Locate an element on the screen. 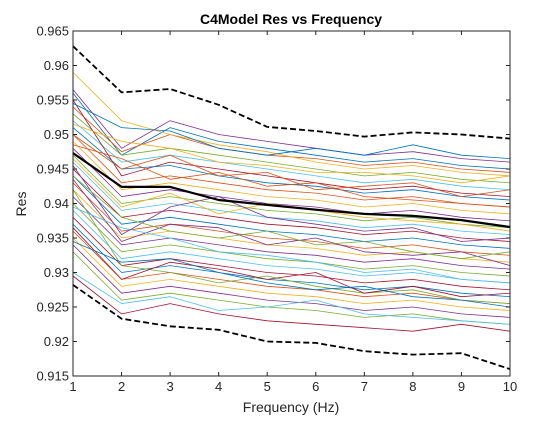 This screenshot has height=425, width=560. y-tick-label: 0.96 is located at coordinates (56, 65).